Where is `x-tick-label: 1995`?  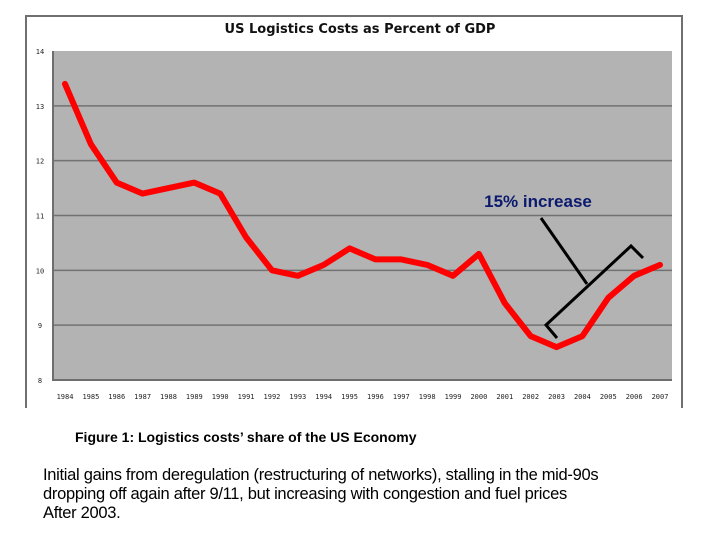 x-tick-label: 1995 is located at coordinates (349, 397).